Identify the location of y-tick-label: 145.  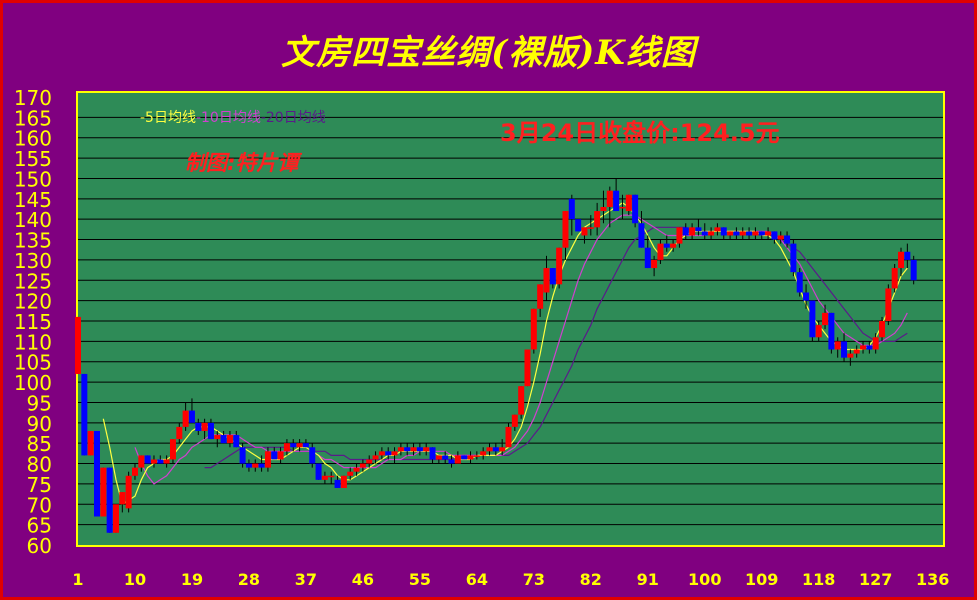
(33, 200).